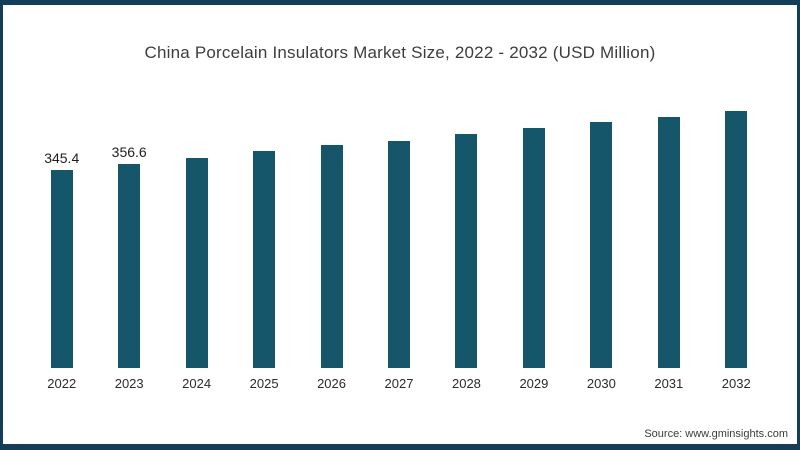  What do you see at coordinates (601, 245) in the screenshot?
I see `bar-2030` at bounding box center [601, 245].